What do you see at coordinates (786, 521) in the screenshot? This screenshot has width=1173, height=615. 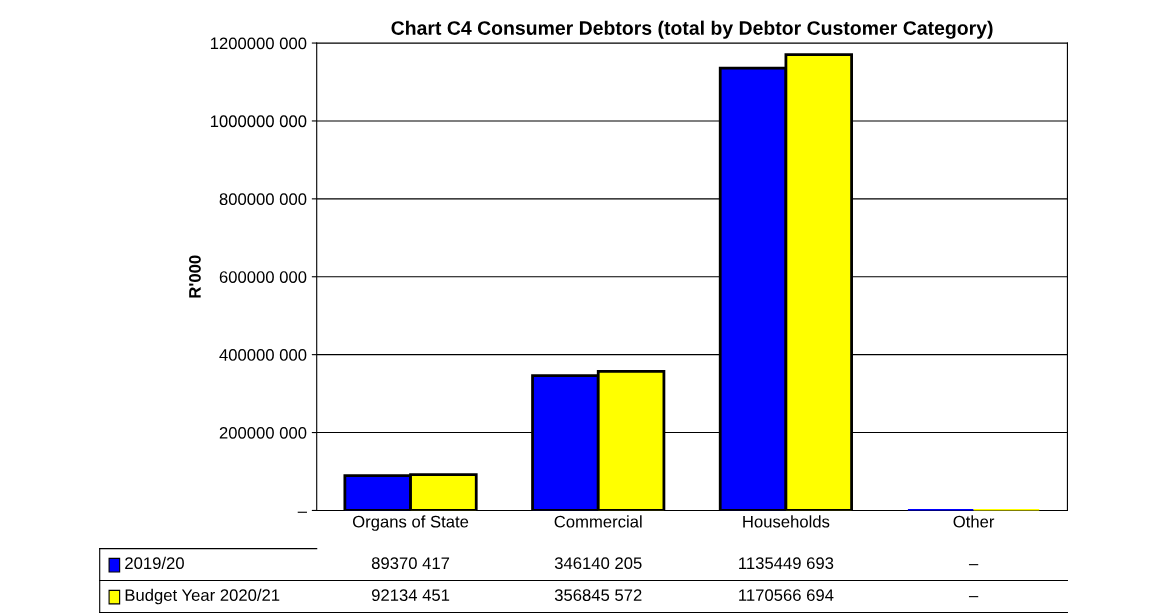 I see `x-tick-label: Households` at bounding box center [786, 521].